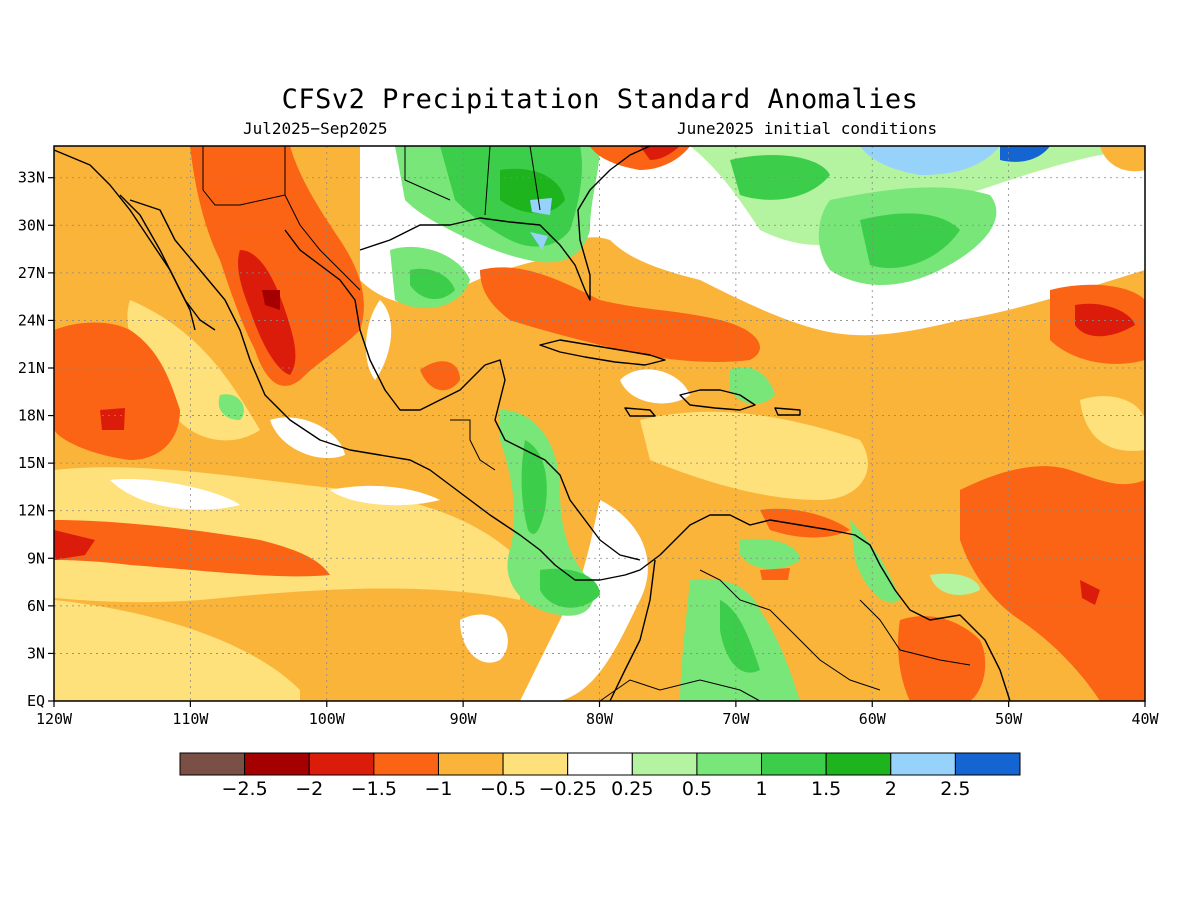 This screenshot has height=900, width=1200. Describe the element at coordinates (1112, 423) in the screenshot. I see `field-light-dry-east` at that location.